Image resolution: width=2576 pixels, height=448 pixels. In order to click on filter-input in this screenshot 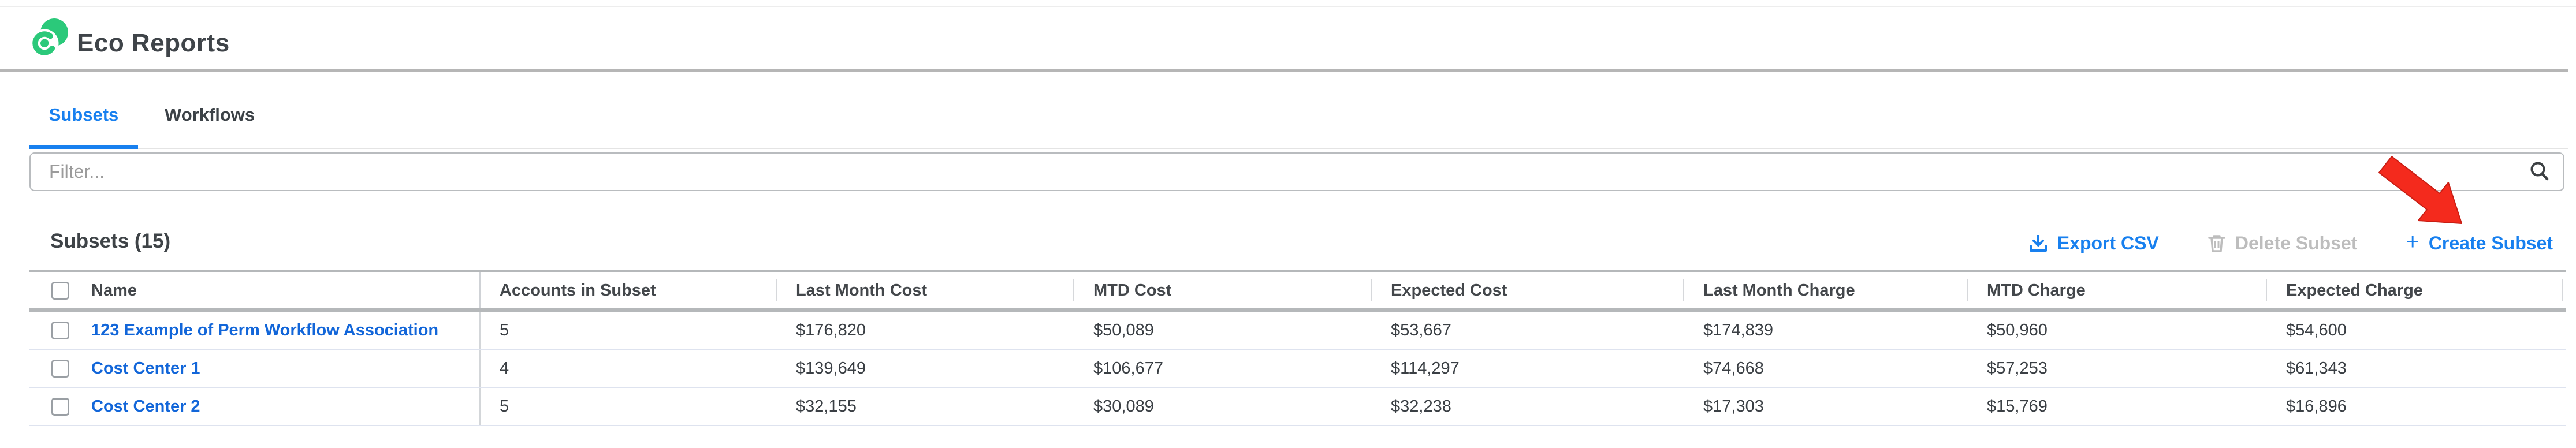, I will do `click(1297, 171)`.